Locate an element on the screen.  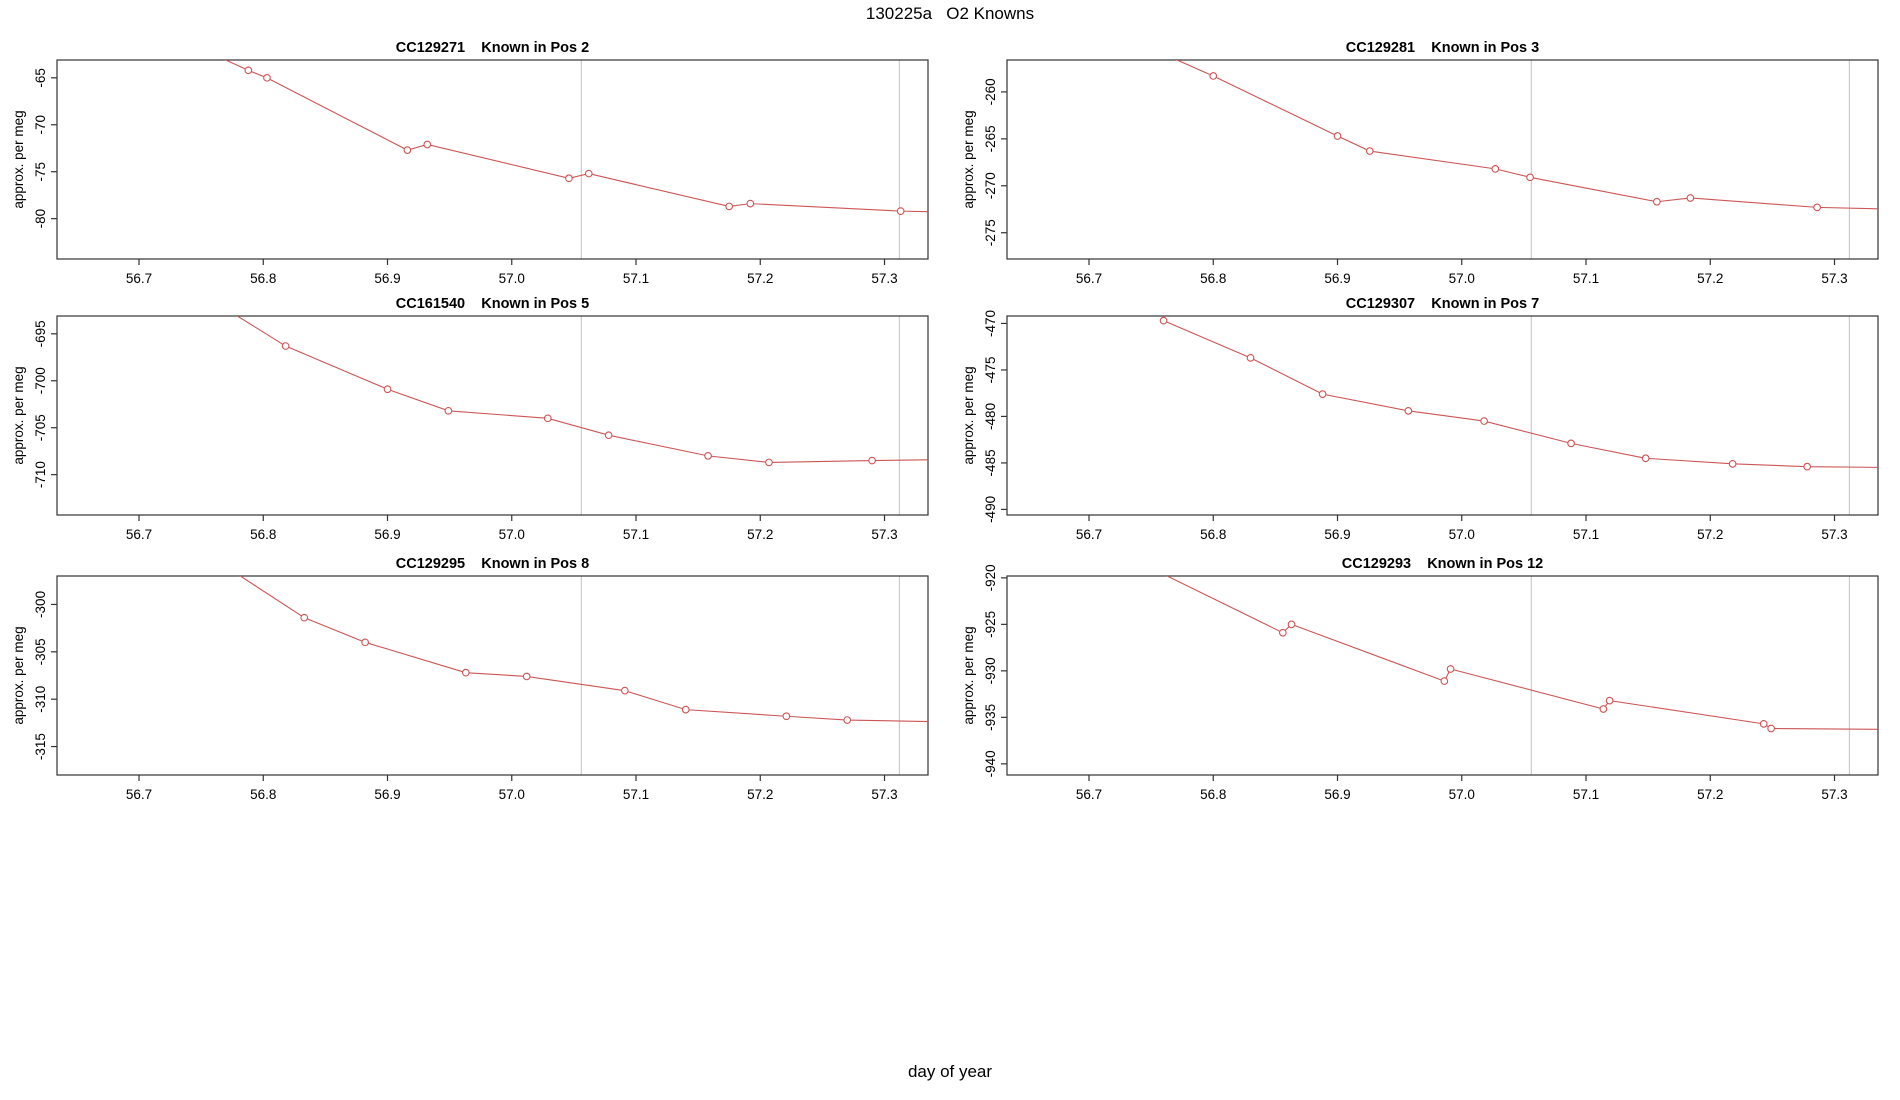
y-tick-label: -305 is located at coordinates (40, 651).